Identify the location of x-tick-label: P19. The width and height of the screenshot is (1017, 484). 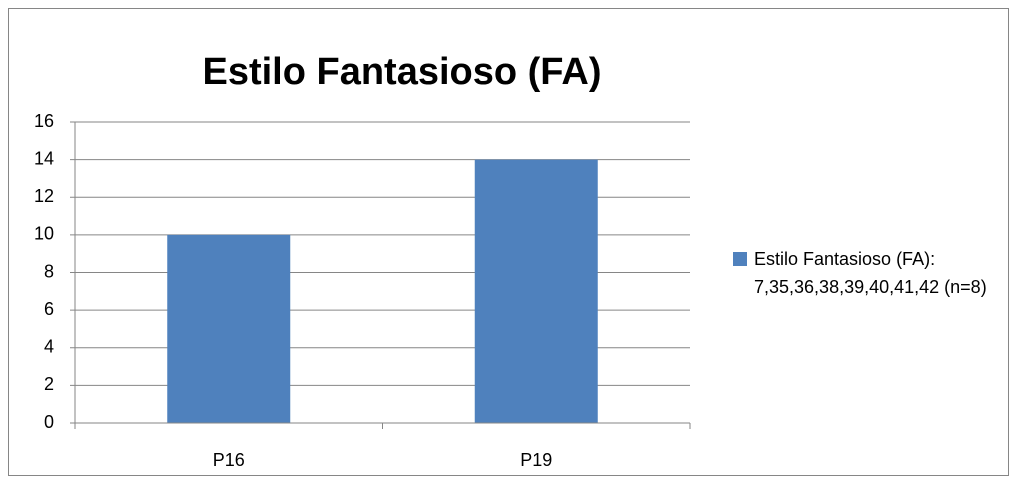
(536, 460).